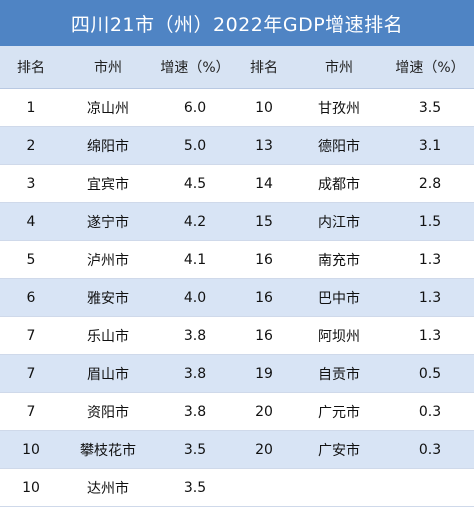 This screenshot has width=474, height=507. I want to click on cell-city-left: 资阳市, so click(108, 412).